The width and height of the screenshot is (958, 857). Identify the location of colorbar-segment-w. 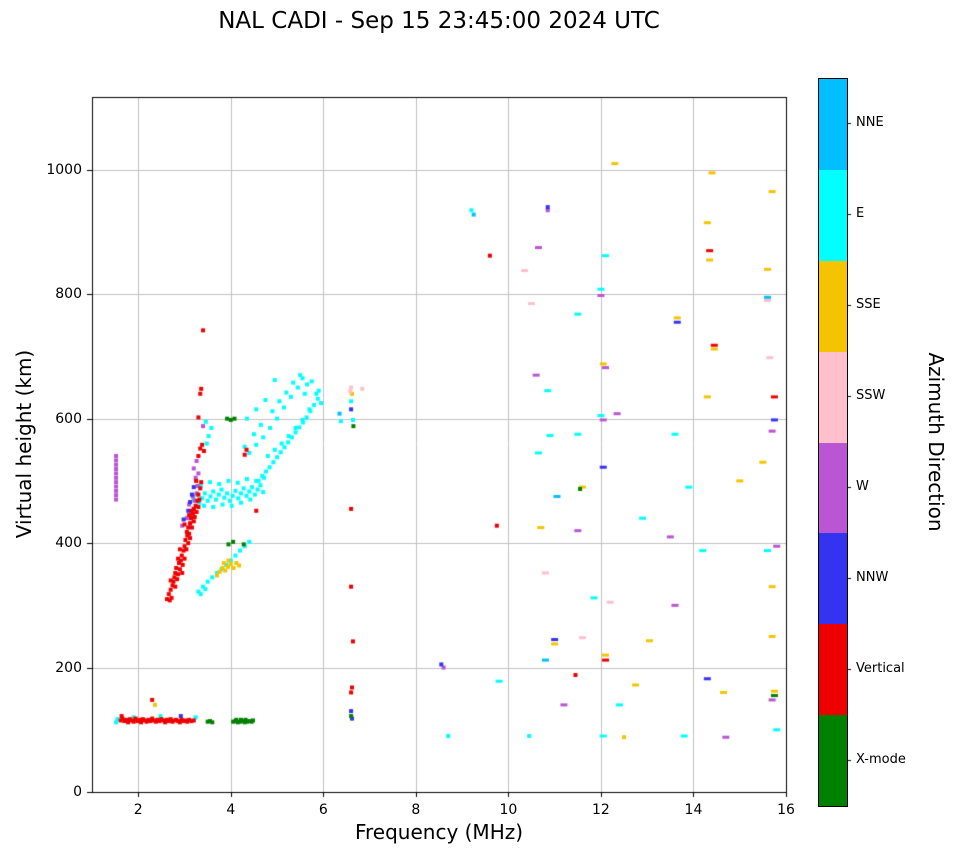
(833, 488).